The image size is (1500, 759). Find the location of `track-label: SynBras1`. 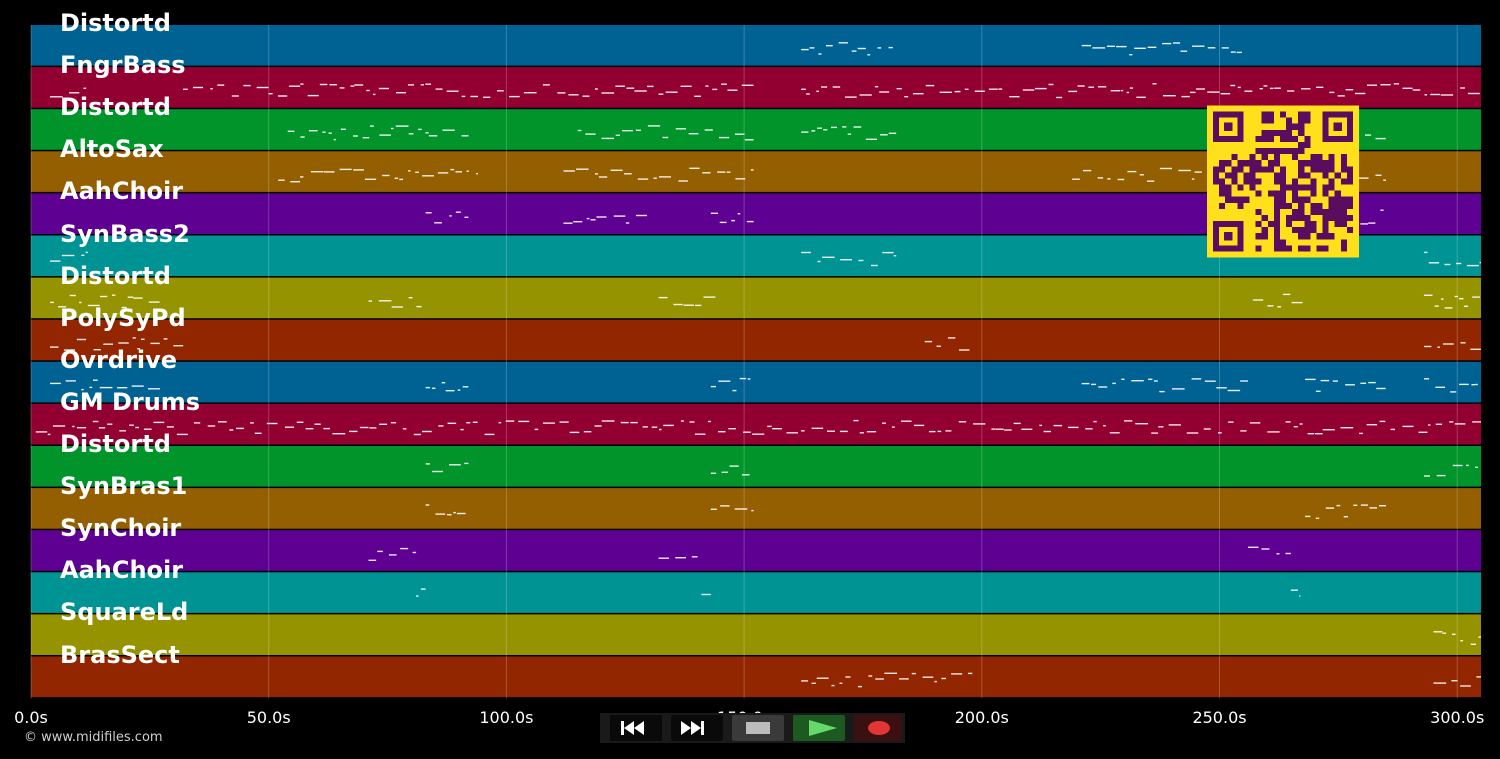

track-label: SynBras1 is located at coordinates (124, 486).